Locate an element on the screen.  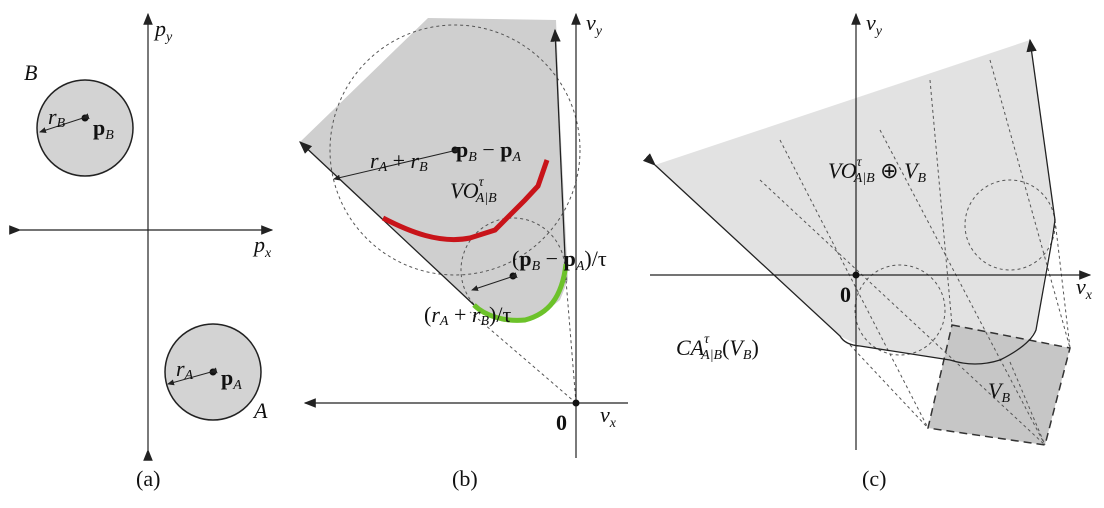
label: rA + rB is located at coordinates (399, 161).